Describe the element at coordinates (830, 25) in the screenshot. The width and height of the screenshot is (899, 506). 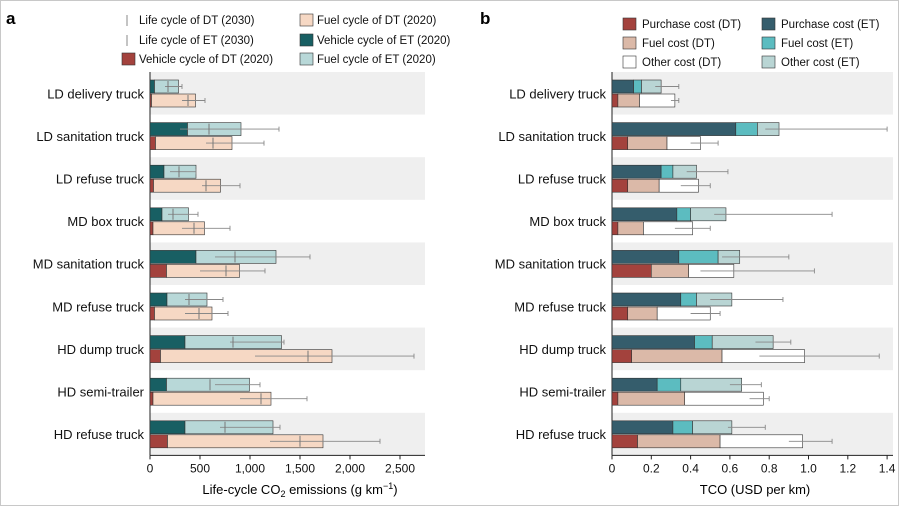
I see `legend-label: Purchase cost (ET)` at that location.